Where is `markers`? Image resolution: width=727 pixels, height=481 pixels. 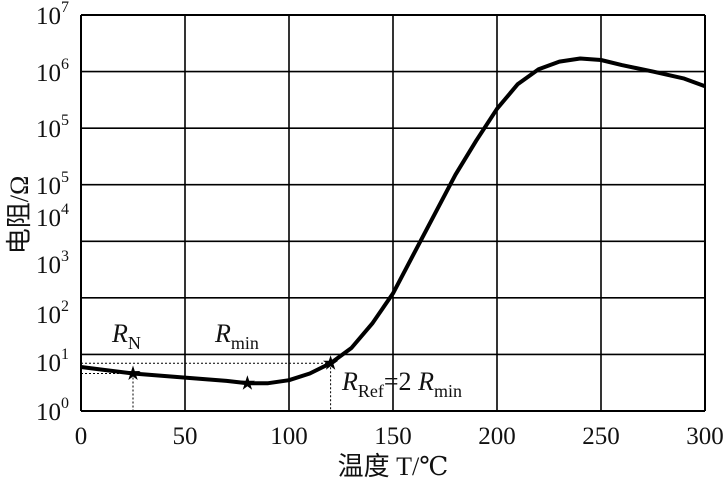 markers is located at coordinates (232, 372).